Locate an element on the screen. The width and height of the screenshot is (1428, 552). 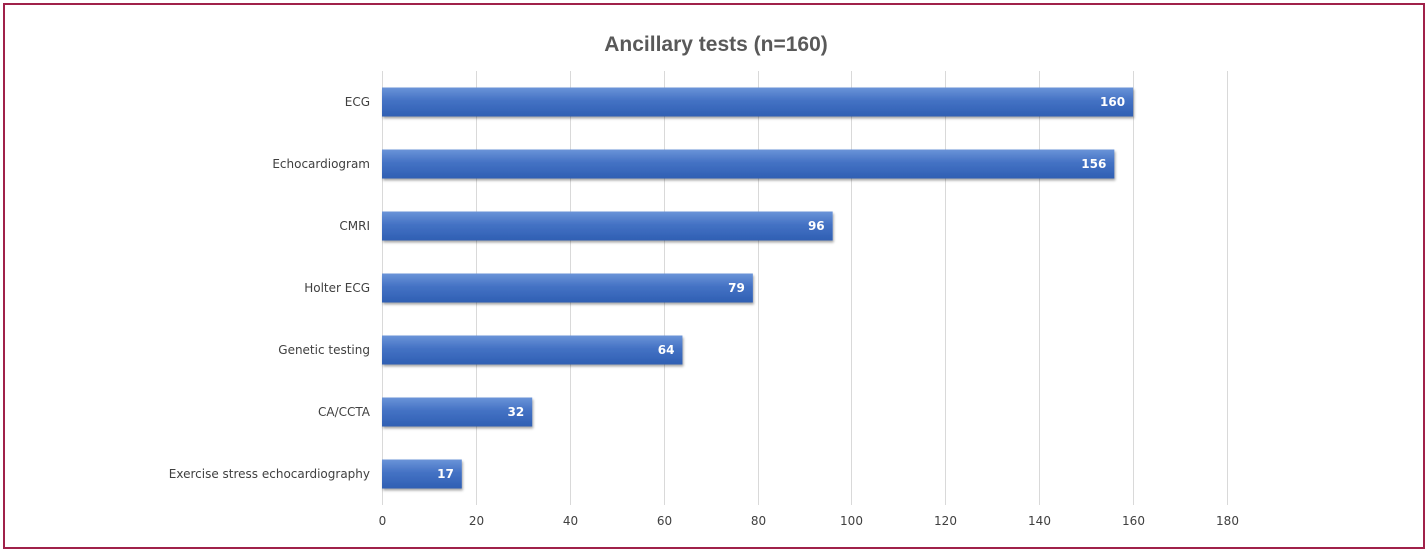
x-tick-label: 0 is located at coordinates (383, 521).